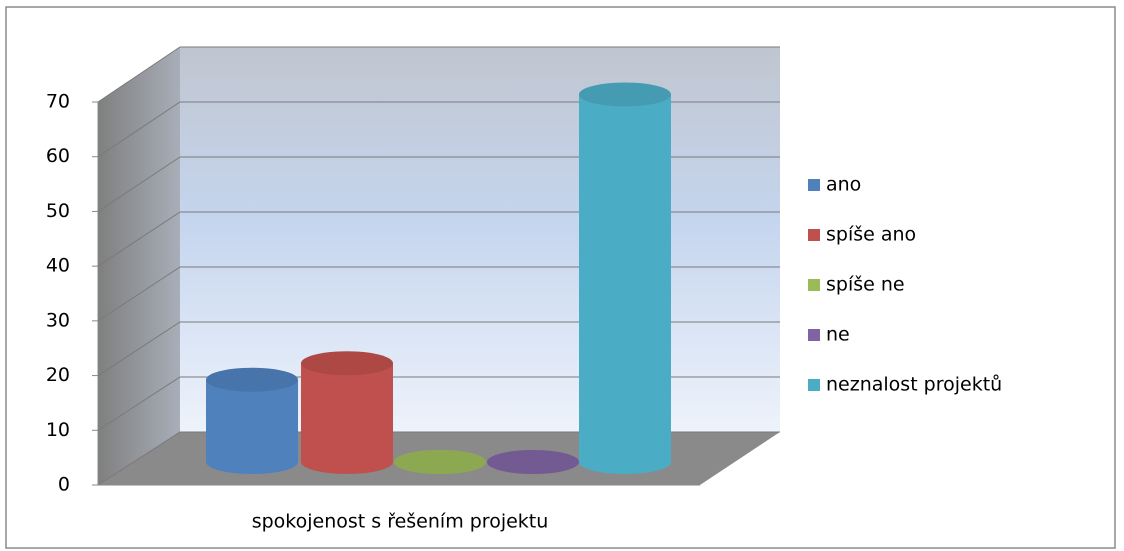  I want to click on y-tick-label: 0, so click(64, 485).